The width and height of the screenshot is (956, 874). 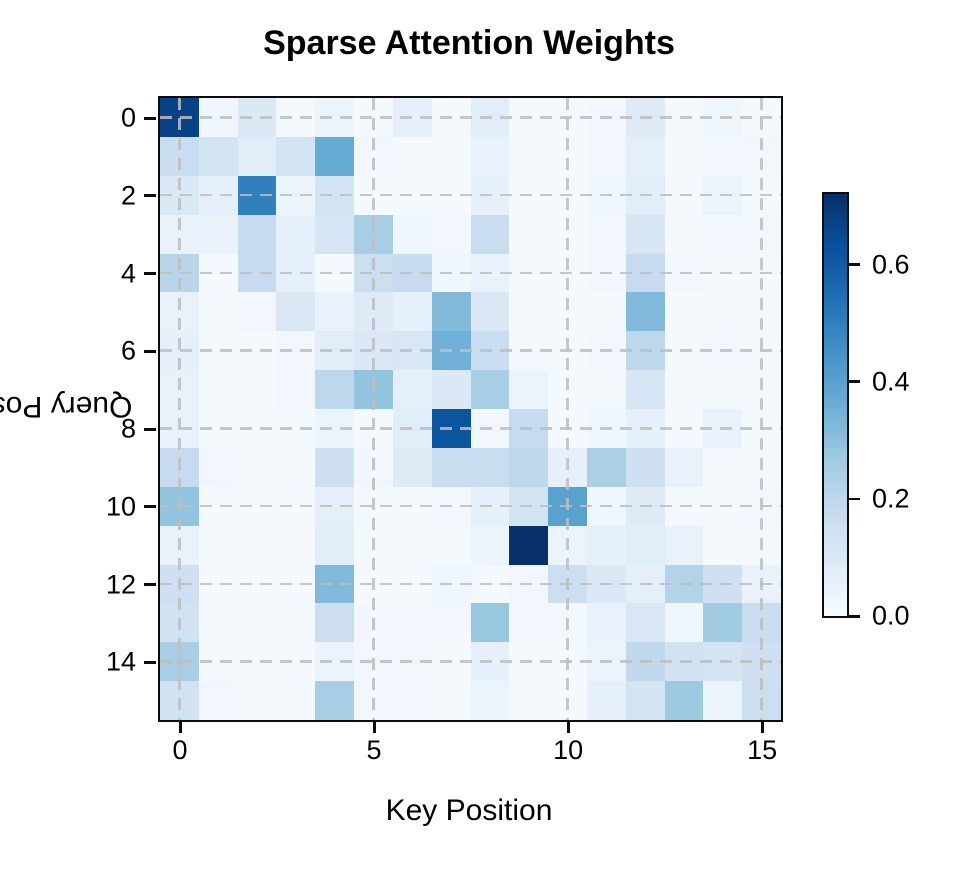 I want to click on y-tick-label: 12, so click(x=120, y=584).